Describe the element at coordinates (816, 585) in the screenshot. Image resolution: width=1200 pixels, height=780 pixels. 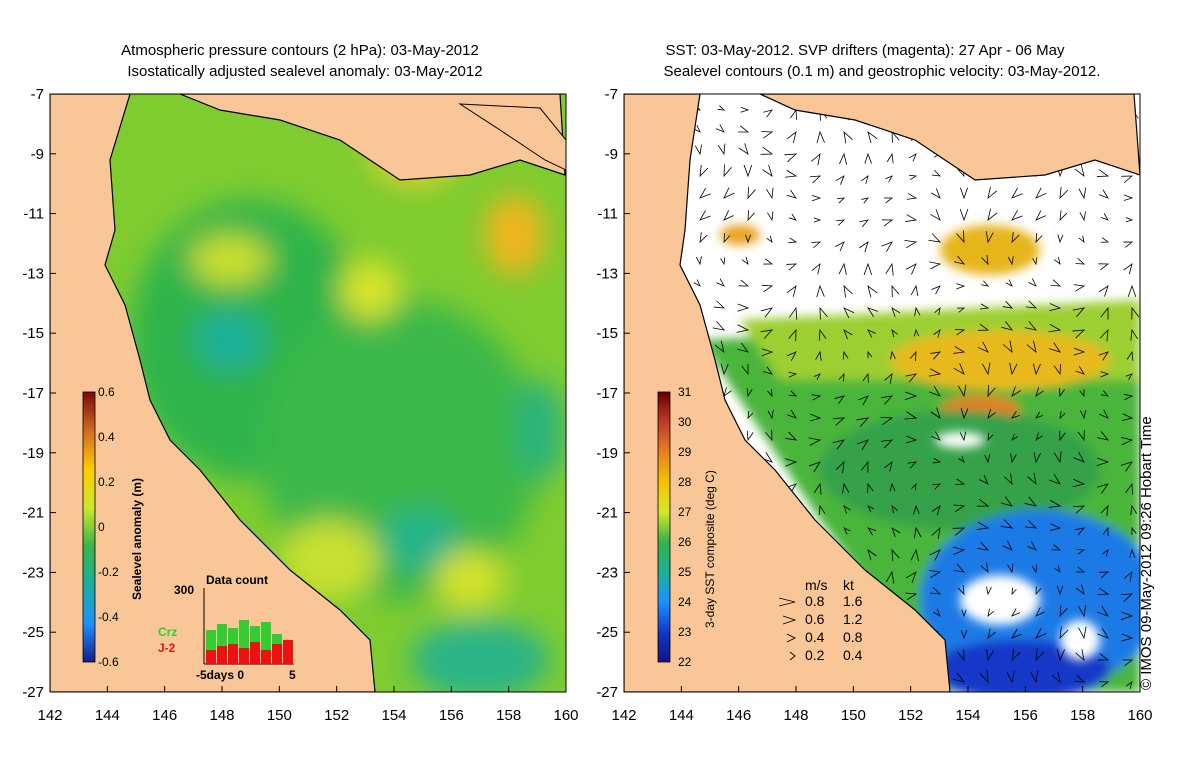
I see `velocity-legend-header-ms: m/s` at that location.